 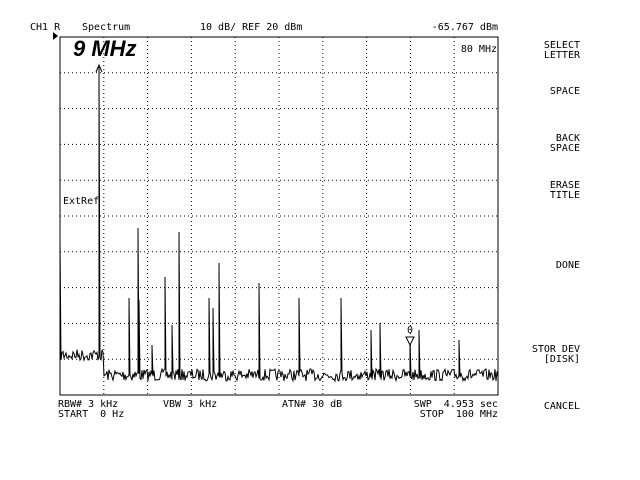 What do you see at coordinates (190, 404) in the screenshot?
I see `vbw: VBW 3 kHz` at bounding box center [190, 404].